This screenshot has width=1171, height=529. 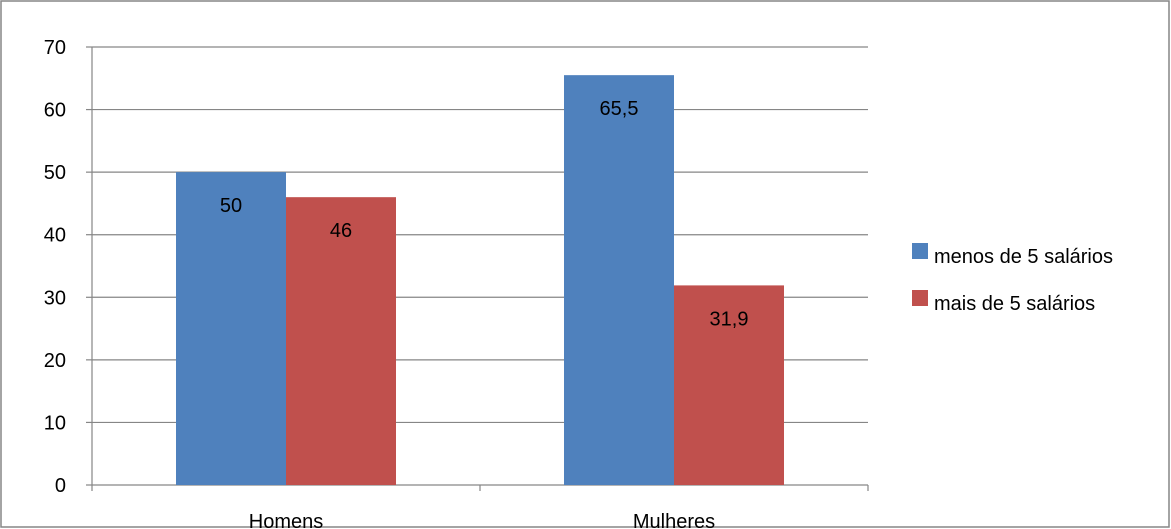 What do you see at coordinates (231, 206) in the screenshot?
I see `data-label: 50` at bounding box center [231, 206].